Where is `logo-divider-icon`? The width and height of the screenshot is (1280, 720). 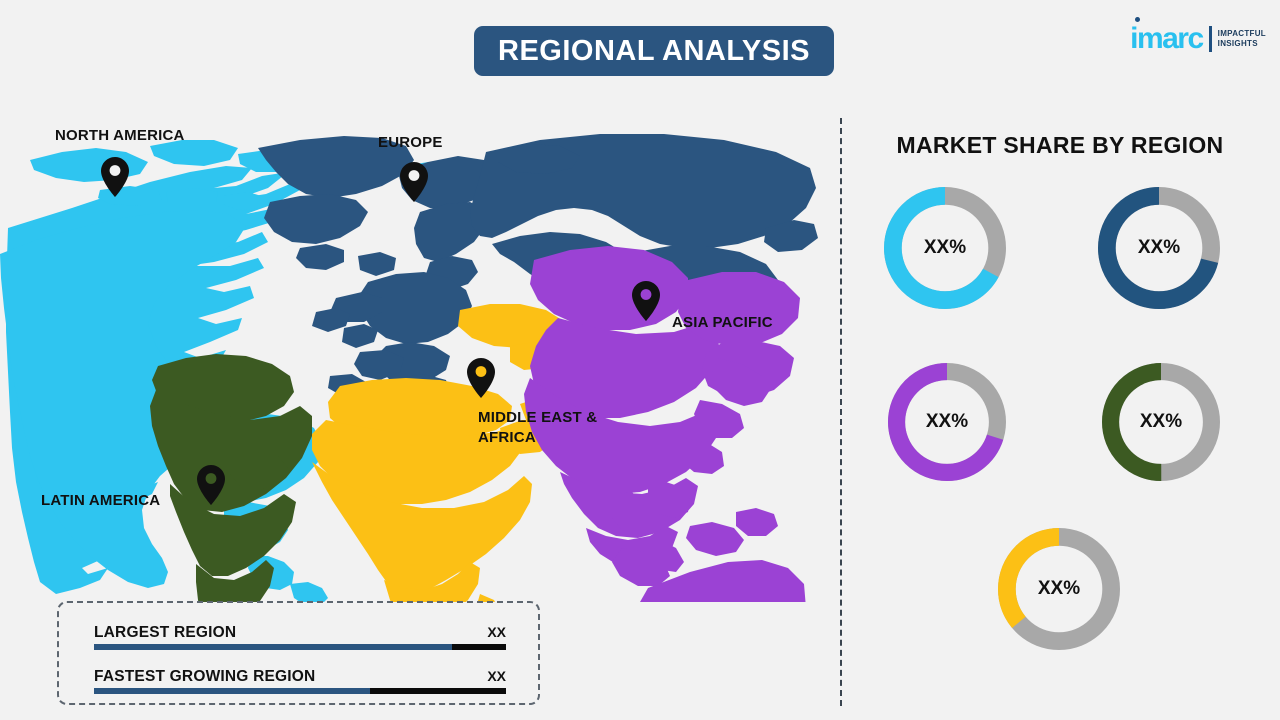 logo-divider-icon is located at coordinates (1210, 39).